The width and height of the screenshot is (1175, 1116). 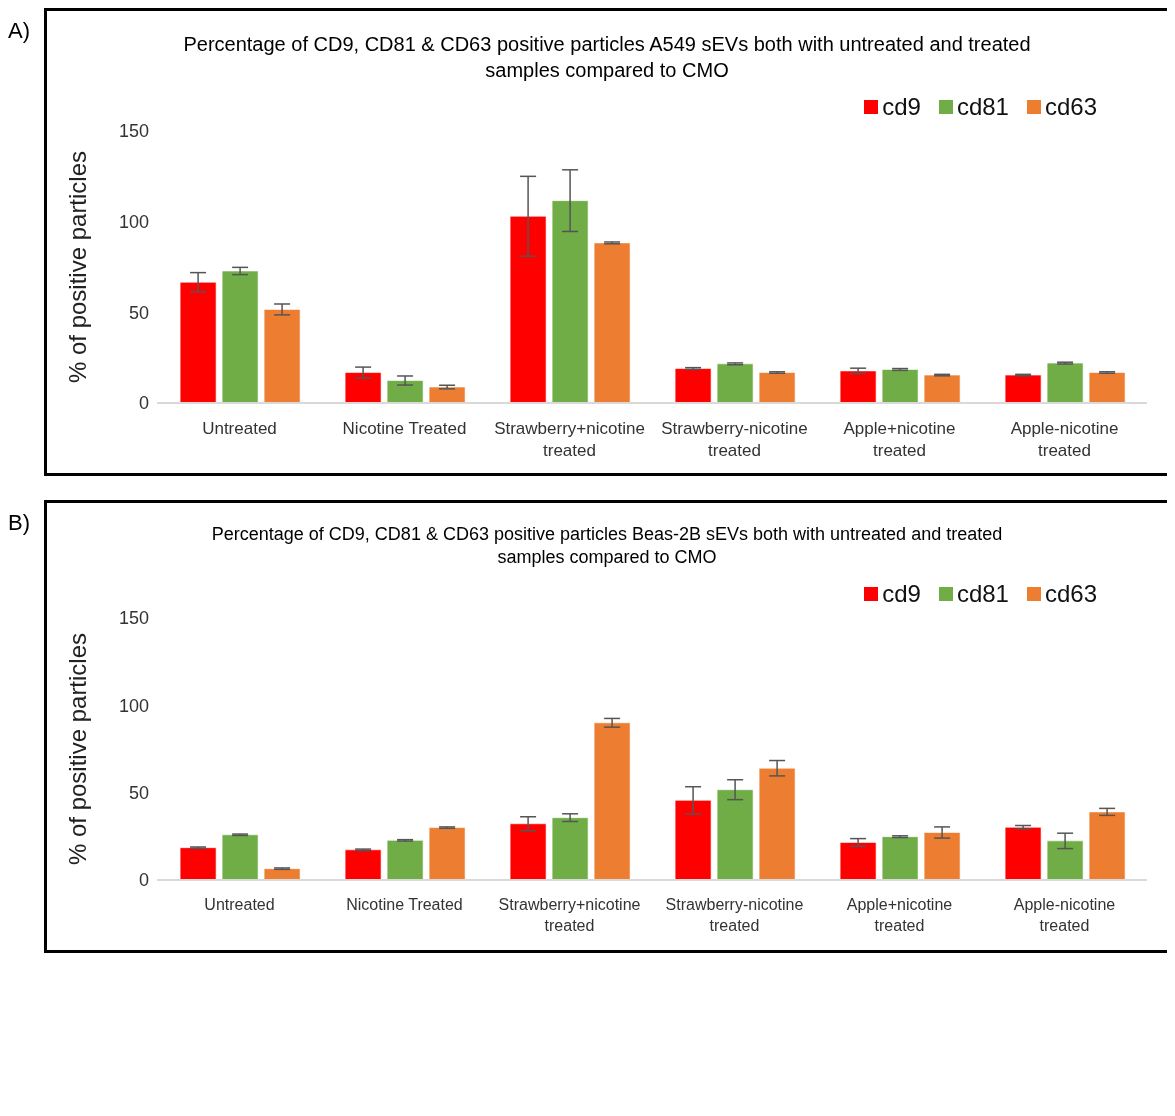 What do you see at coordinates (607, 57) in the screenshot?
I see `chart-title: Percentage of CD9, CD81 & CD63 positive particles A549 sEVs both with untreated and treated samples compared to CMO` at bounding box center [607, 57].